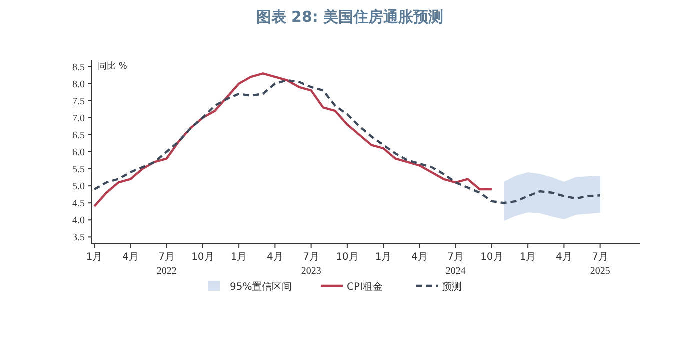  What do you see at coordinates (78, 84) in the screenshot?
I see `y-tick-label: 8.0` at bounding box center [78, 84].